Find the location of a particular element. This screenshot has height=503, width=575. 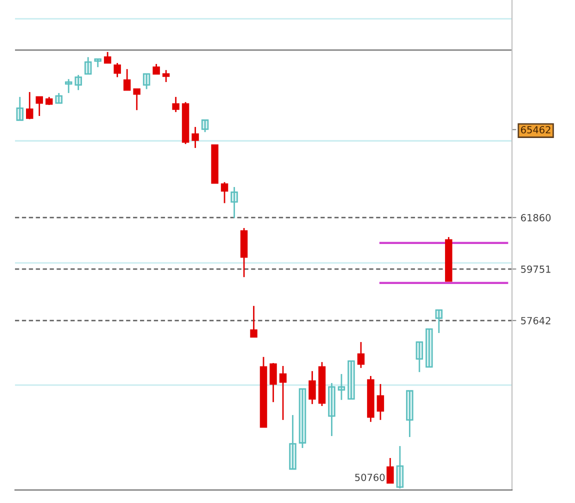

y-tick-label: 59751 is located at coordinates (535, 269).